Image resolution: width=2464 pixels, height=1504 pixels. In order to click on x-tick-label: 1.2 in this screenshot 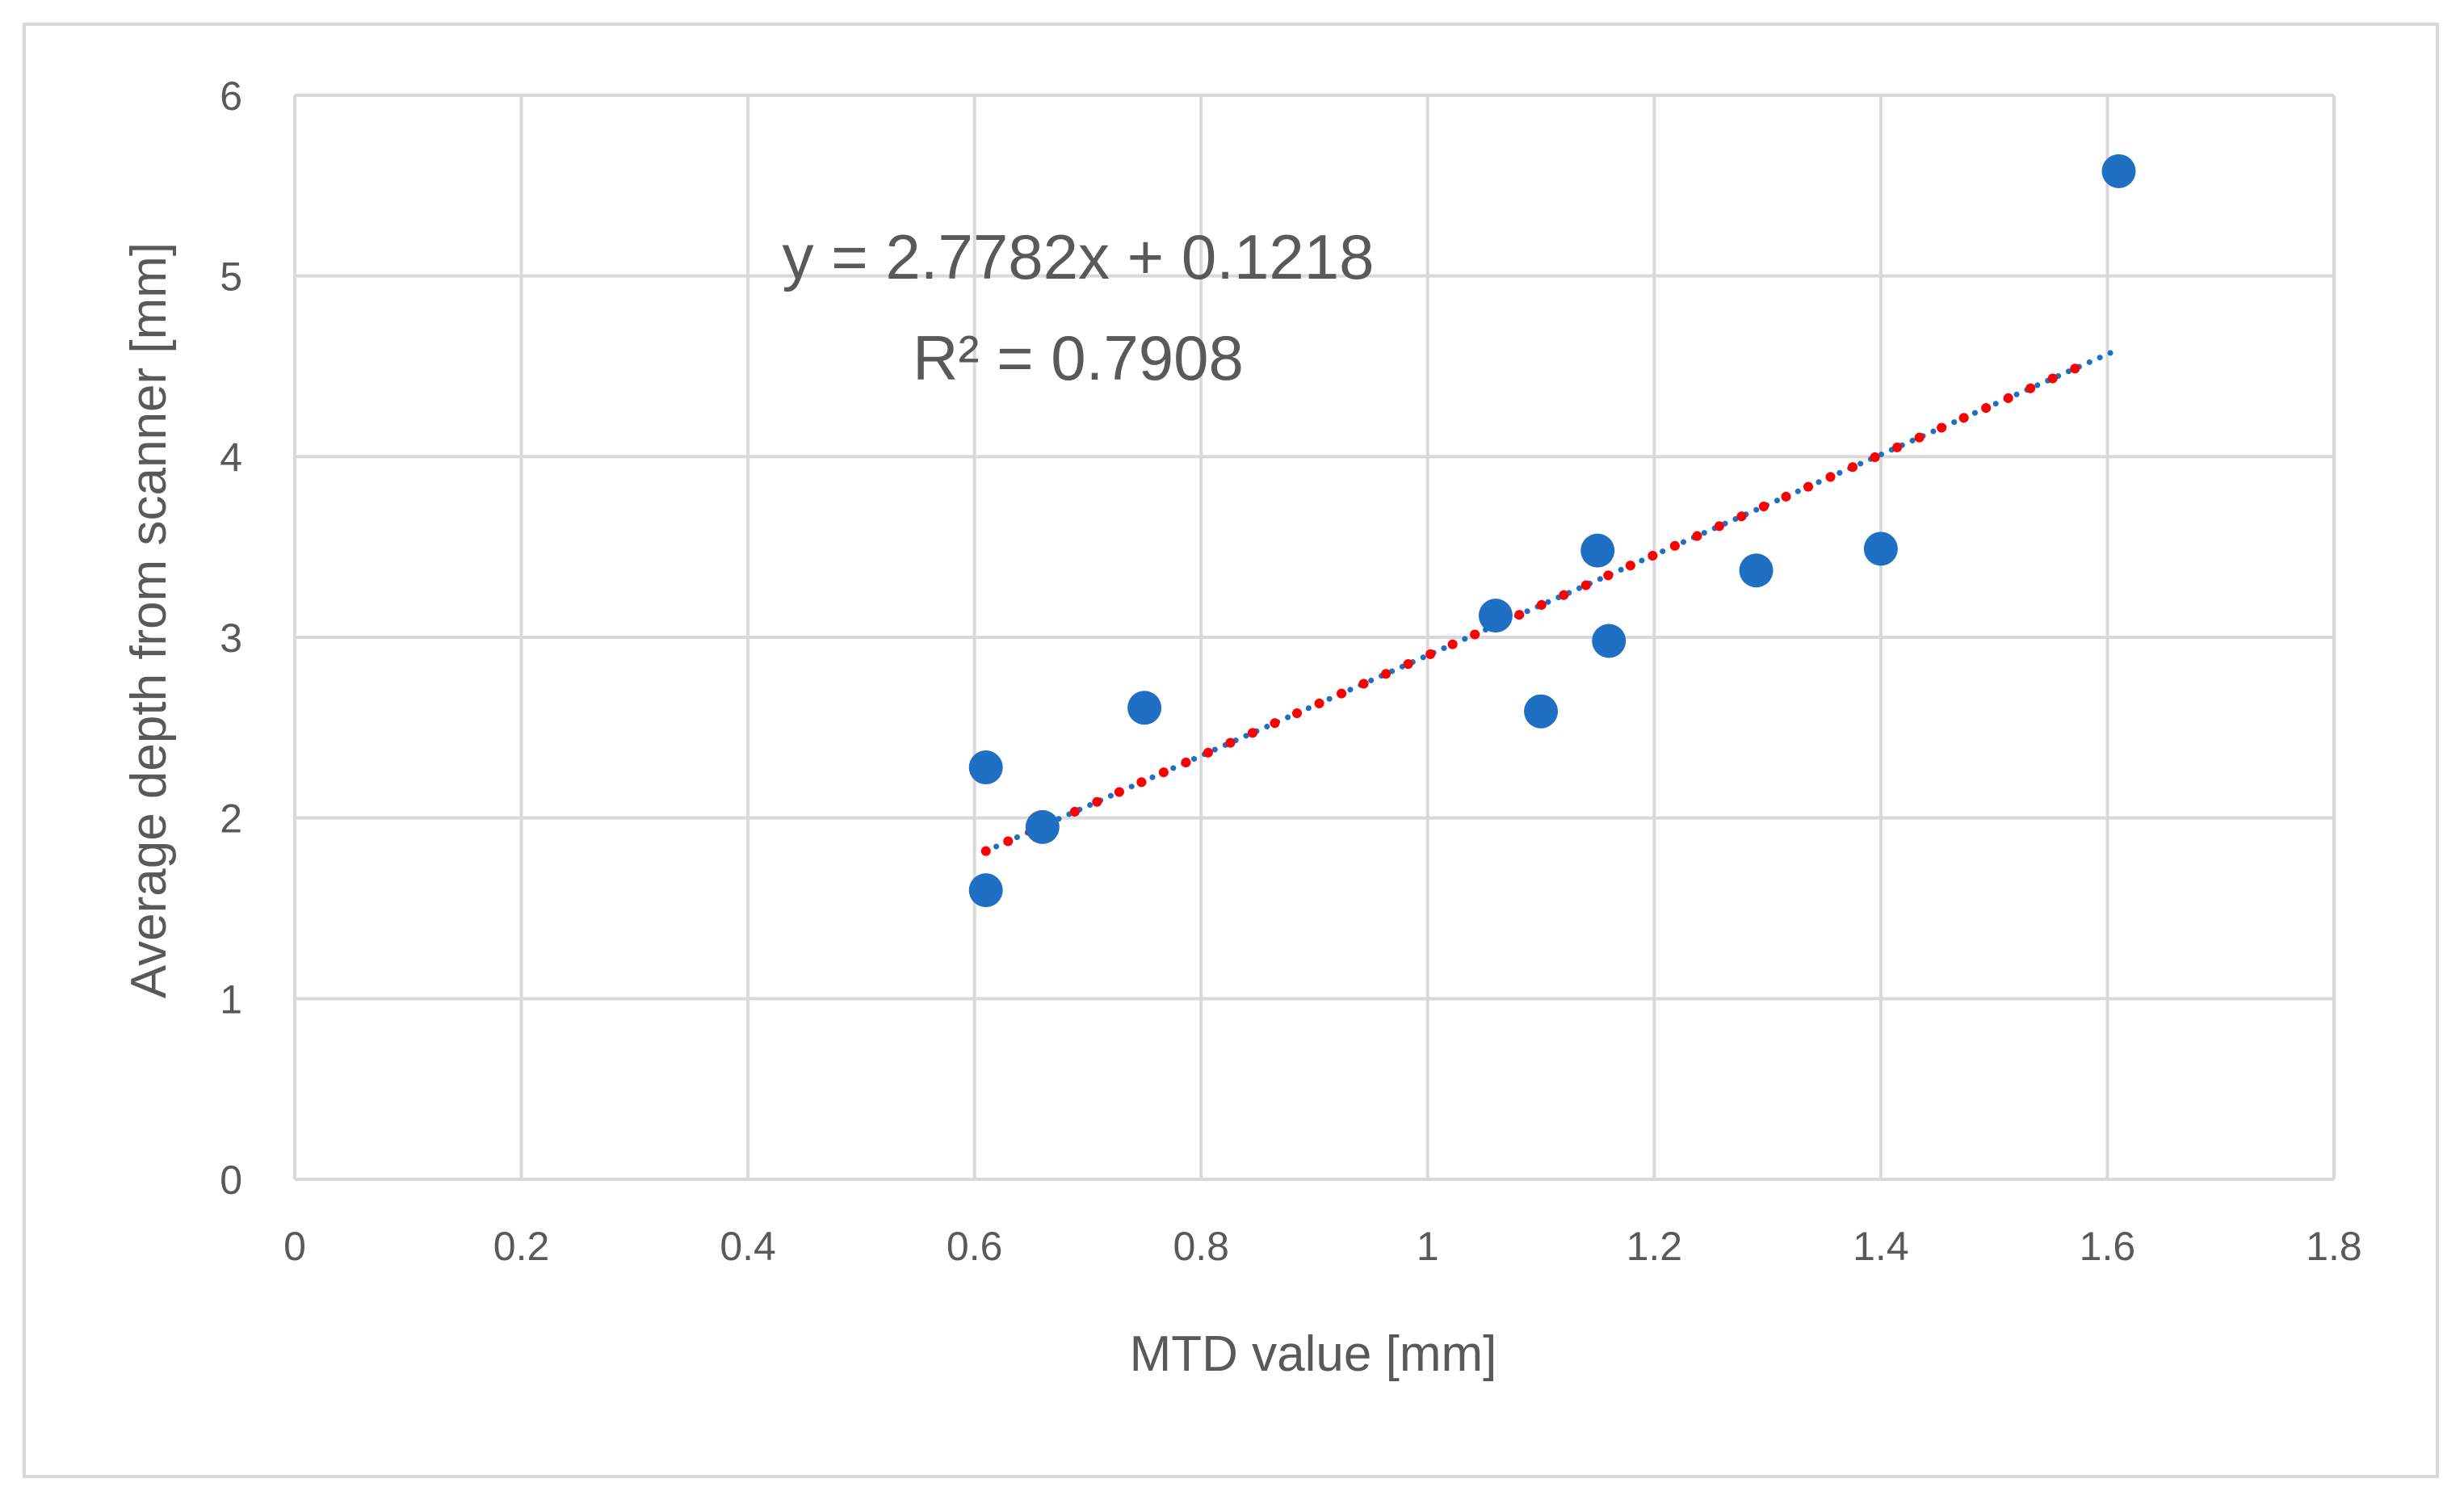, I will do `click(1655, 1246)`.